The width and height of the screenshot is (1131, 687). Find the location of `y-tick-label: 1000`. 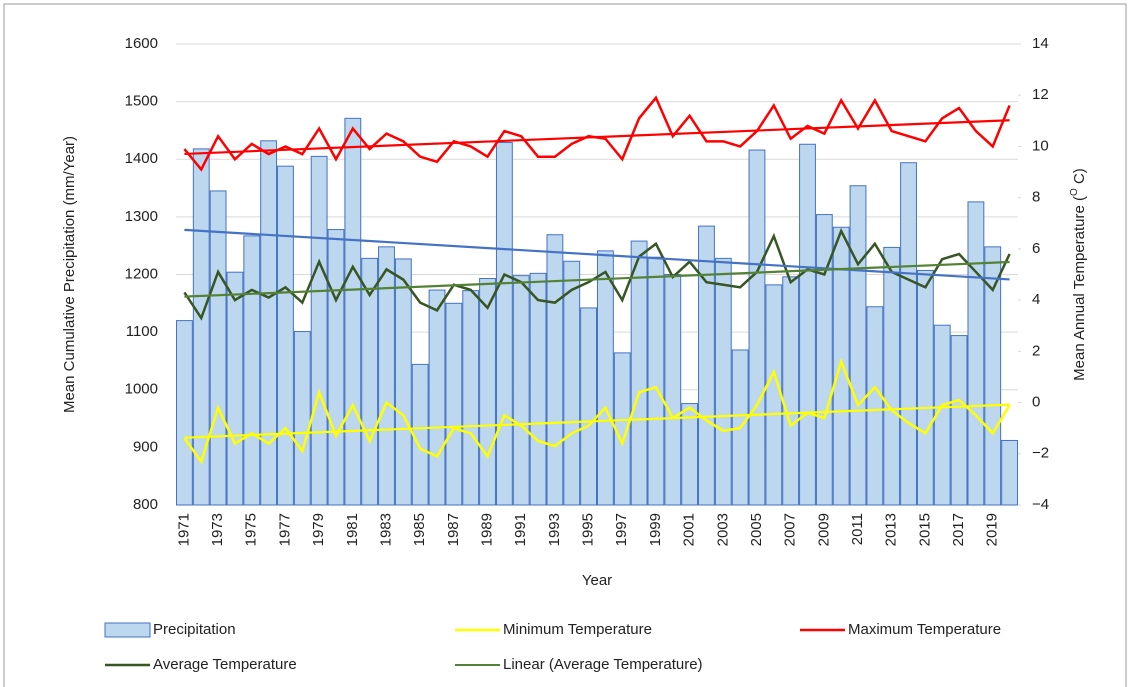

y-tick-label: 1000 is located at coordinates (141, 389).